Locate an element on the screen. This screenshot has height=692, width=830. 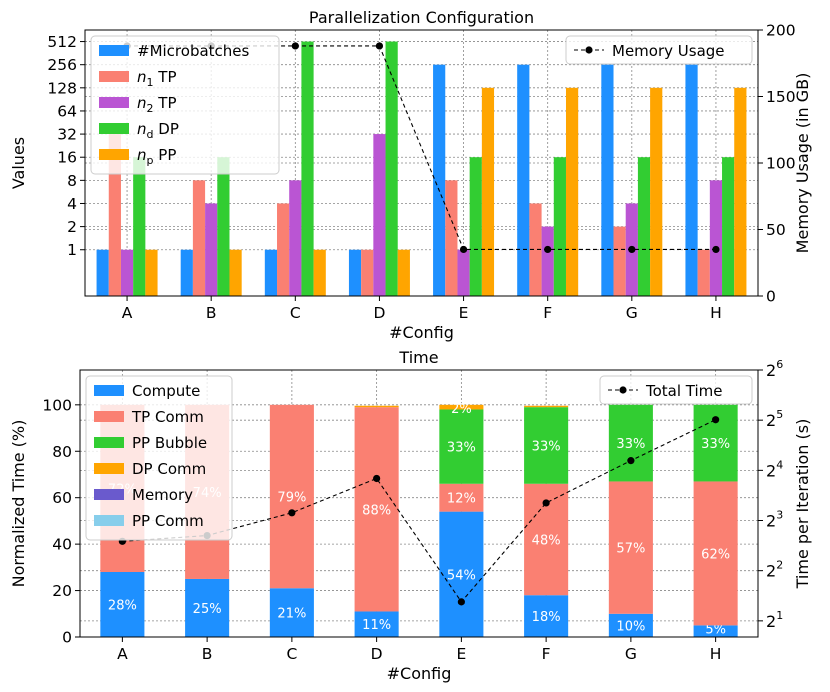
bar-n2-tp-A is located at coordinates (127, 272).